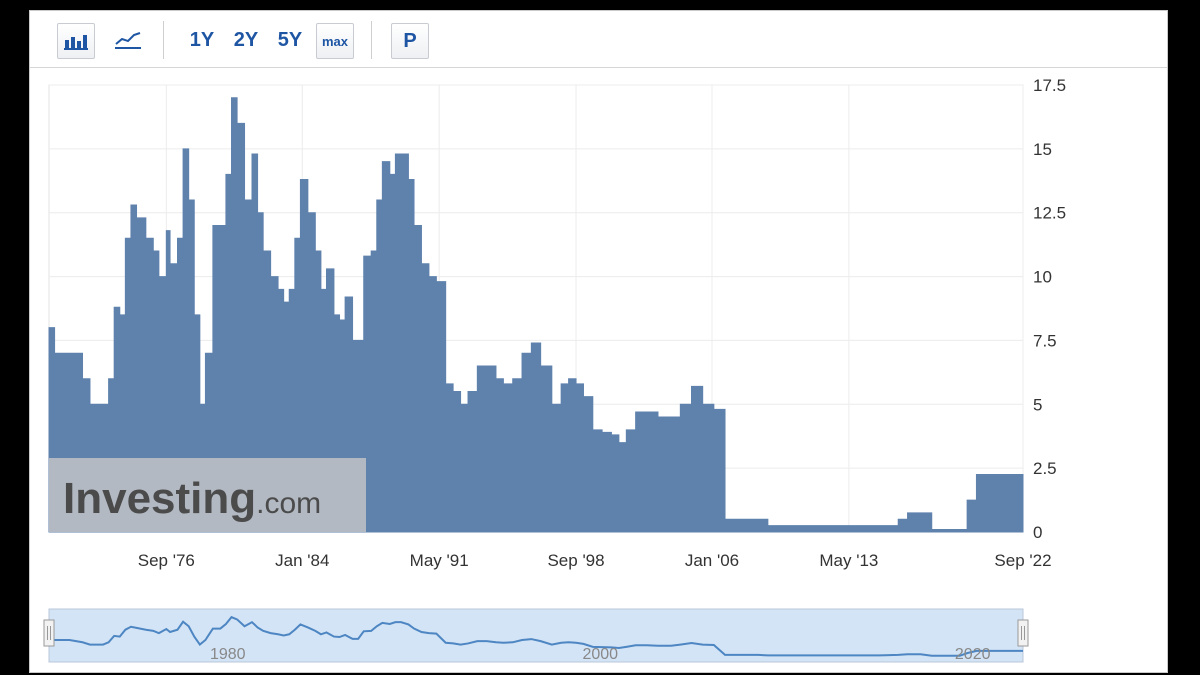 Image resolution: width=1200 pixels, height=675 pixels. I want to click on range-1y-button: 1Y, so click(202, 39).